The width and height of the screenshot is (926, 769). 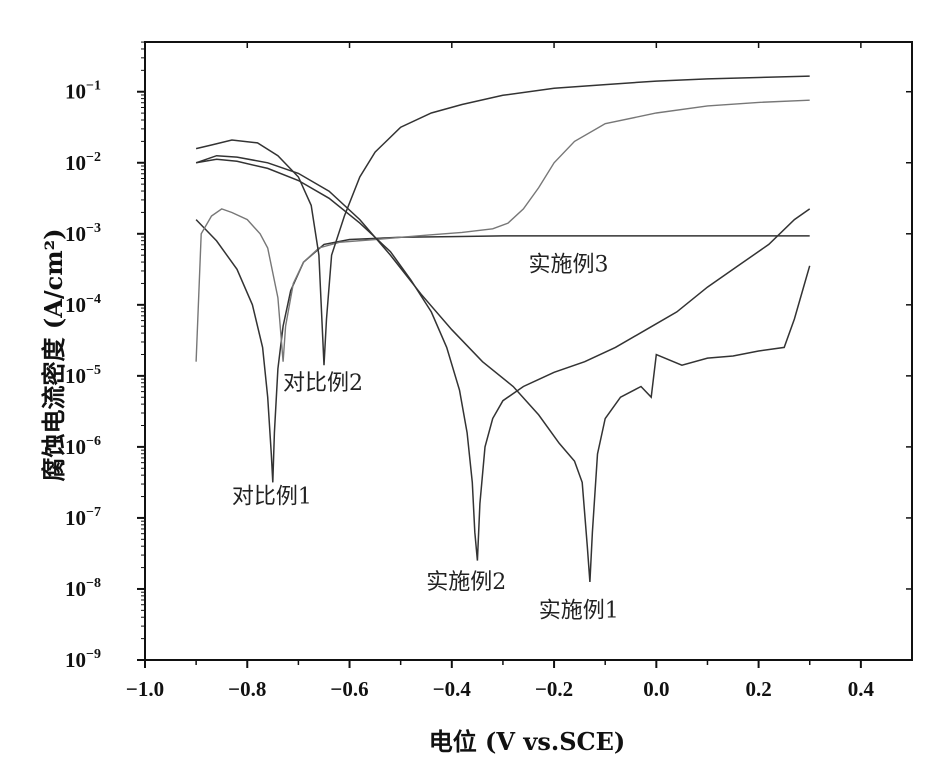 What do you see at coordinates (579, 610) in the screenshot?
I see `series-label-5: 实施例1` at bounding box center [579, 610].